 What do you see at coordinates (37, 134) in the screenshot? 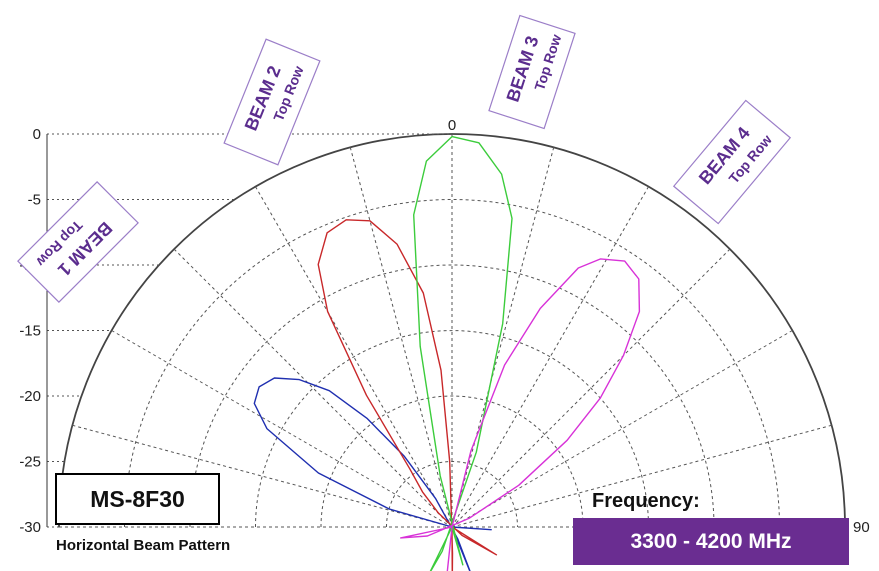
I see `radial-tick-label: 0` at bounding box center [37, 134].